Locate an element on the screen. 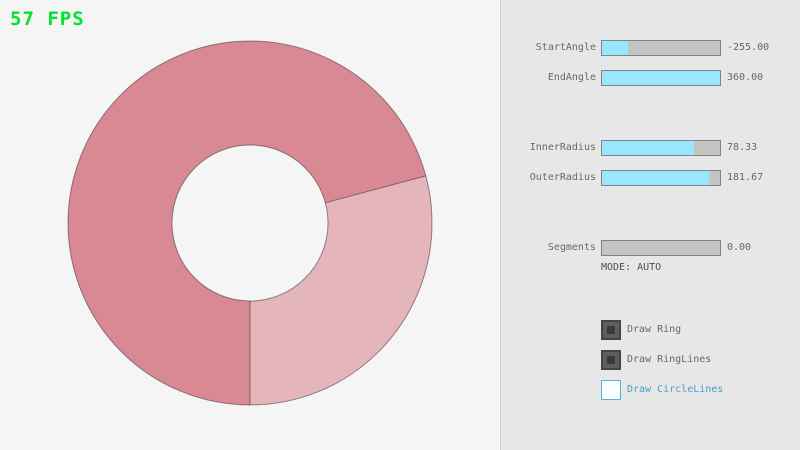 This screenshot has height=450, width=800. inner-radius-slider is located at coordinates (661, 148).